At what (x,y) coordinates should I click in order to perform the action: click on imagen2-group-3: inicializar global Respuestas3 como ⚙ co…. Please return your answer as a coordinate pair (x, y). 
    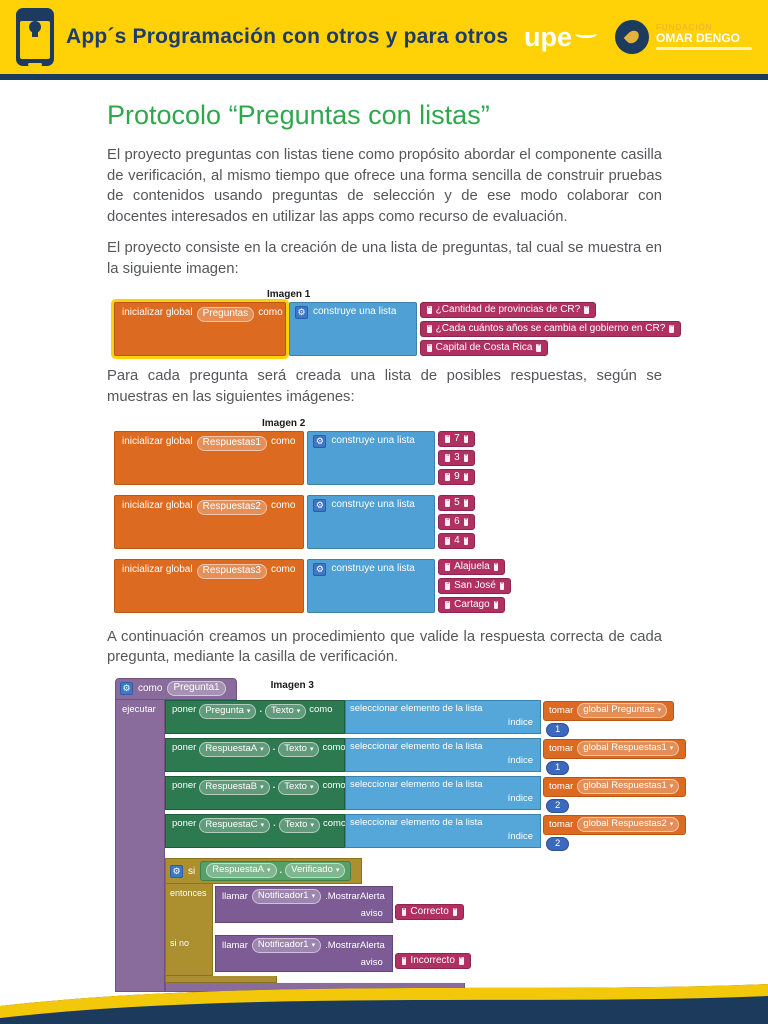
    Looking at the image, I should click on (388, 585).